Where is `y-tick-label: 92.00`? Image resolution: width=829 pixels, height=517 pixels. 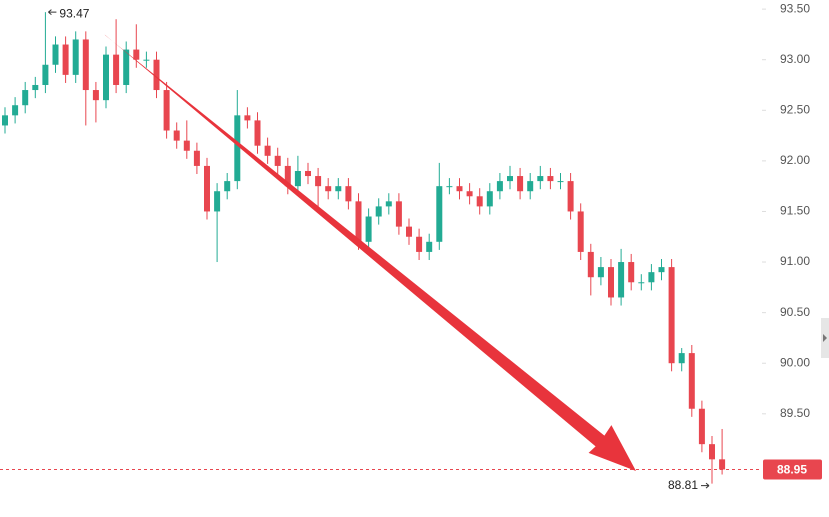
y-tick-label: 92.00 is located at coordinates (795, 160).